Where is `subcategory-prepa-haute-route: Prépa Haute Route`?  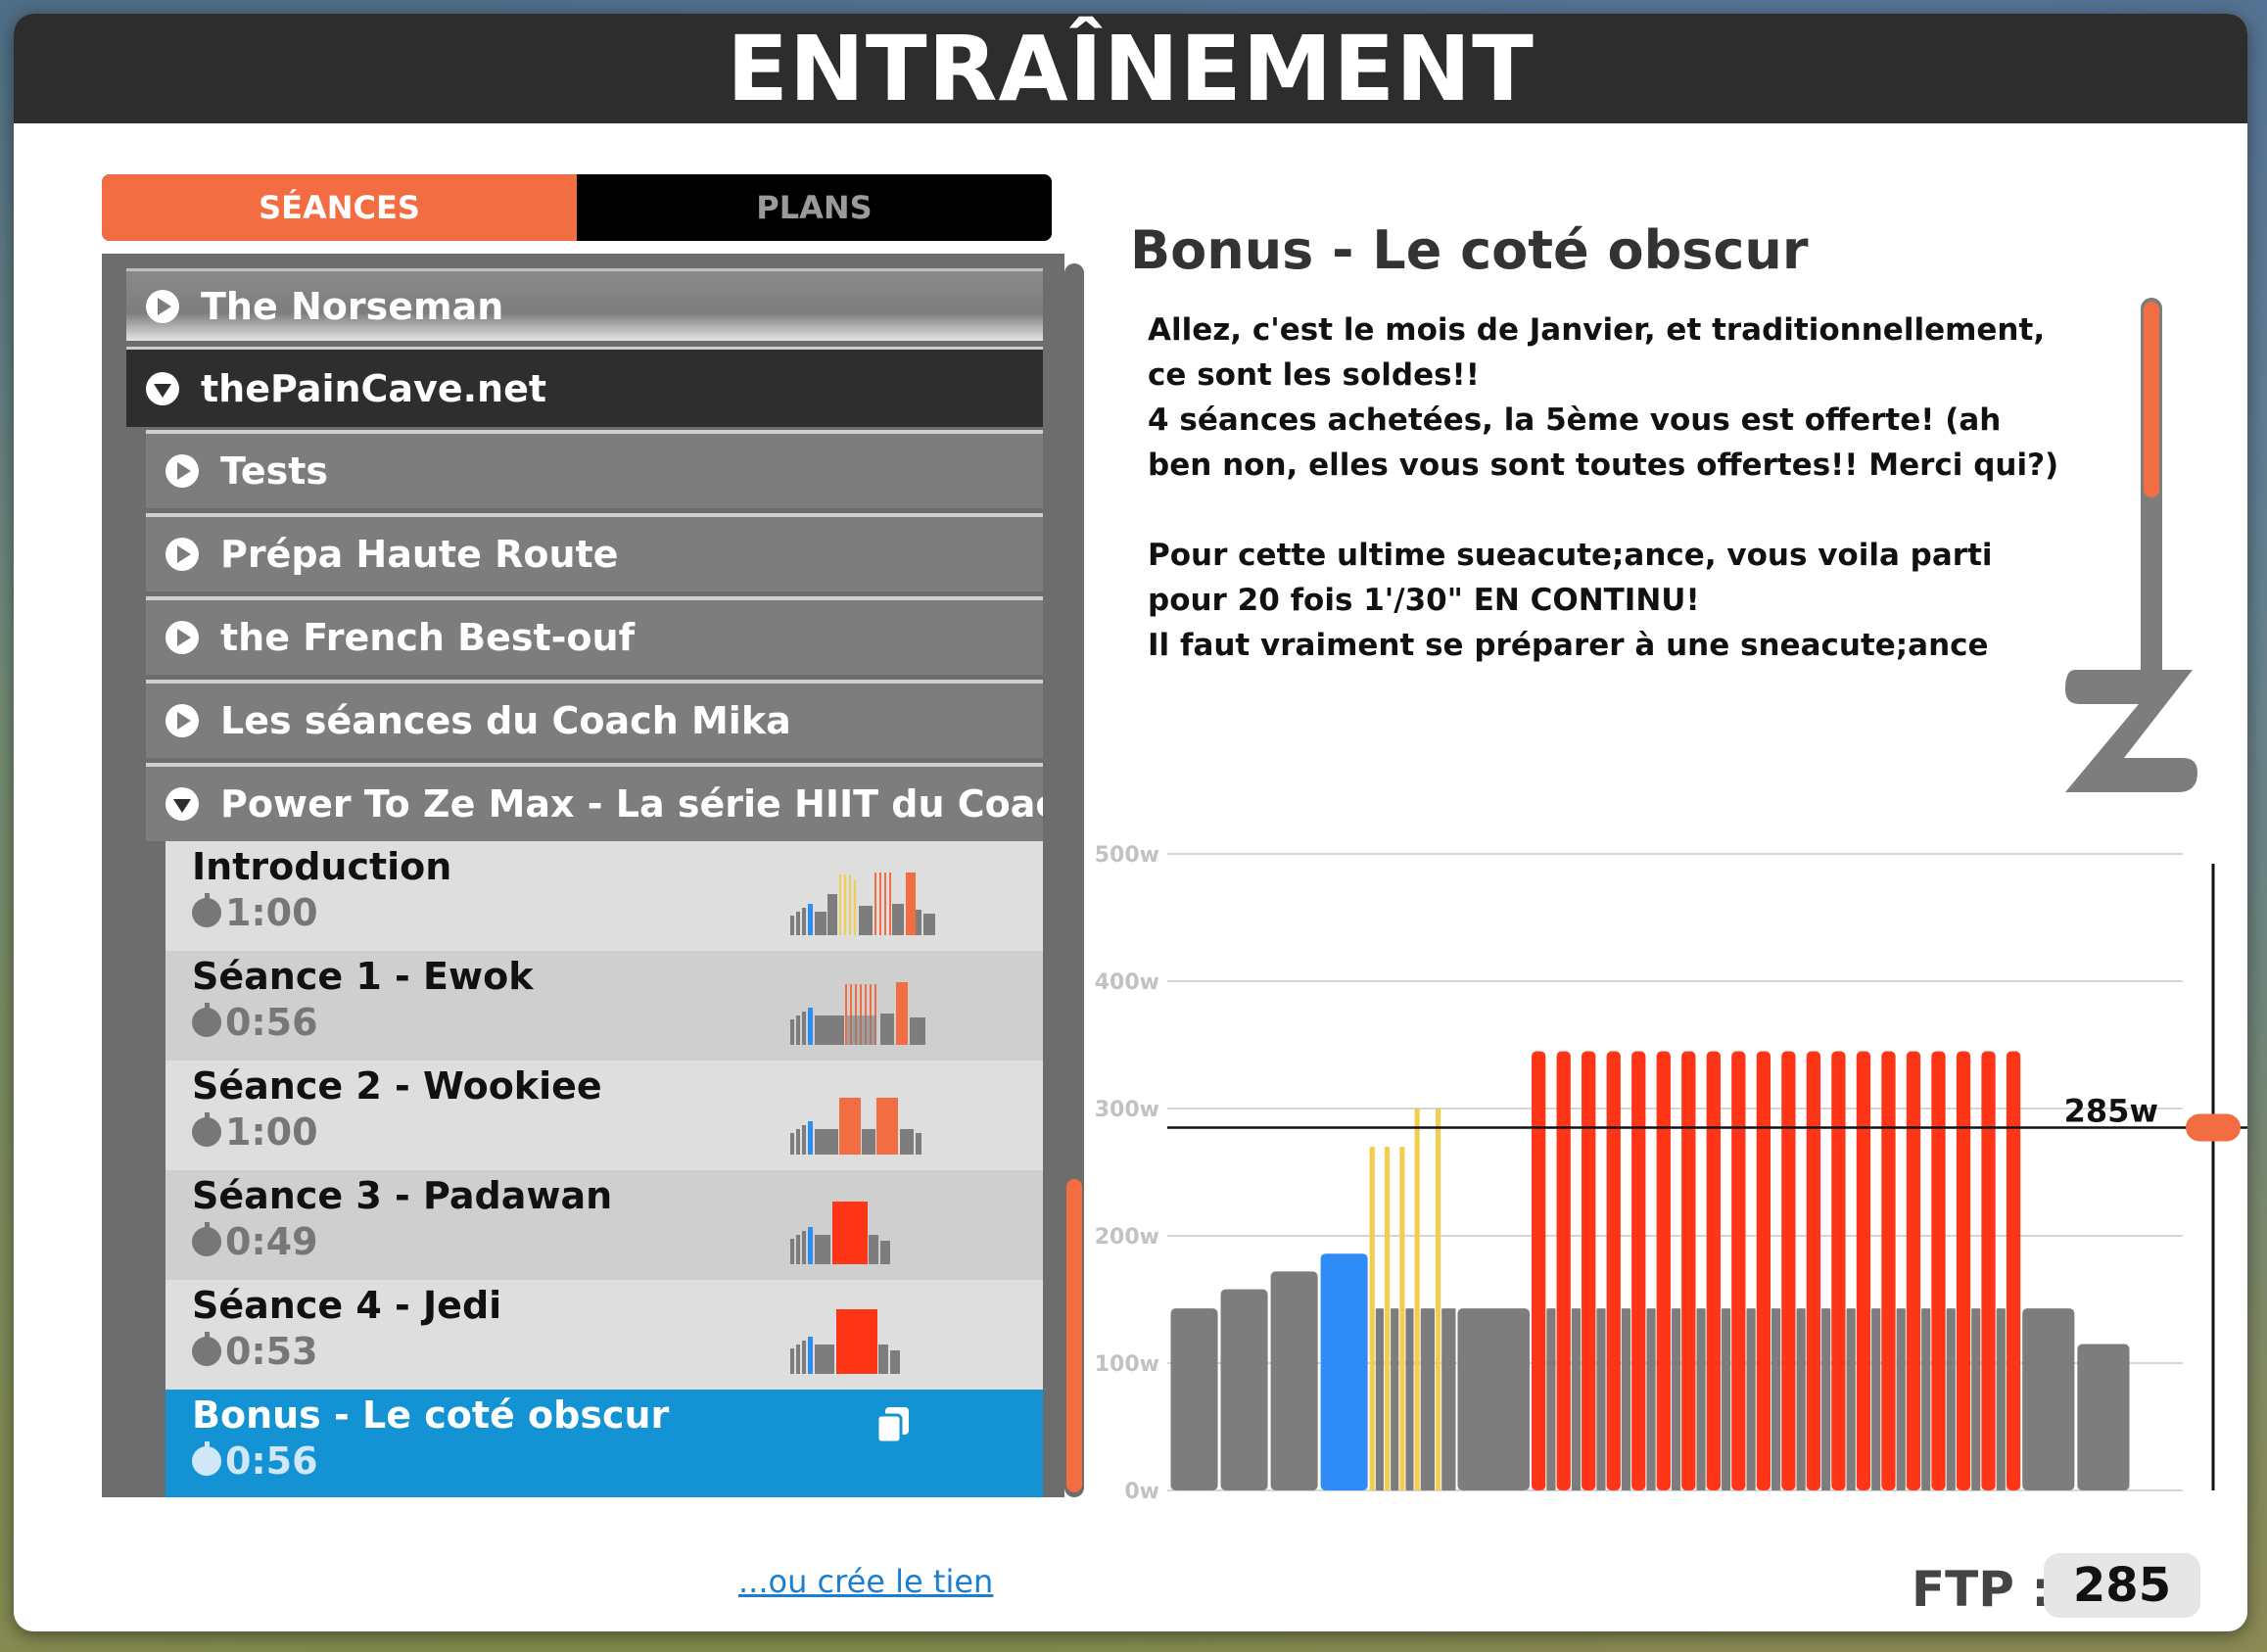
subcategory-prepa-haute-route: Prépa Haute Route is located at coordinates (594, 552).